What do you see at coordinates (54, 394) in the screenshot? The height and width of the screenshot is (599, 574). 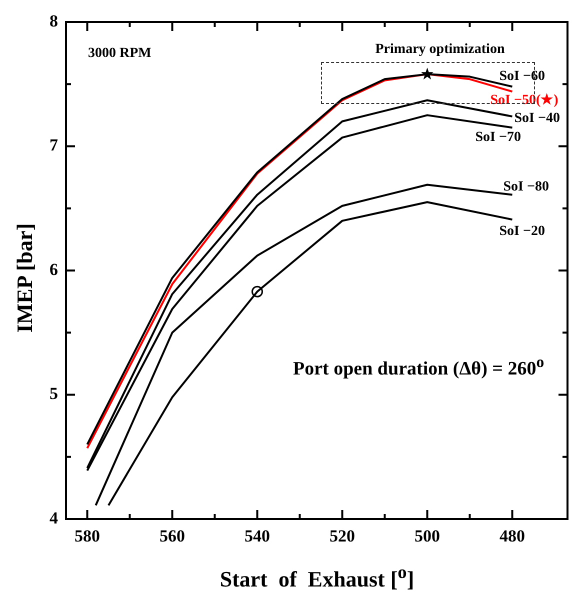 I see `y-tick-label: 5` at bounding box center [54, 394].